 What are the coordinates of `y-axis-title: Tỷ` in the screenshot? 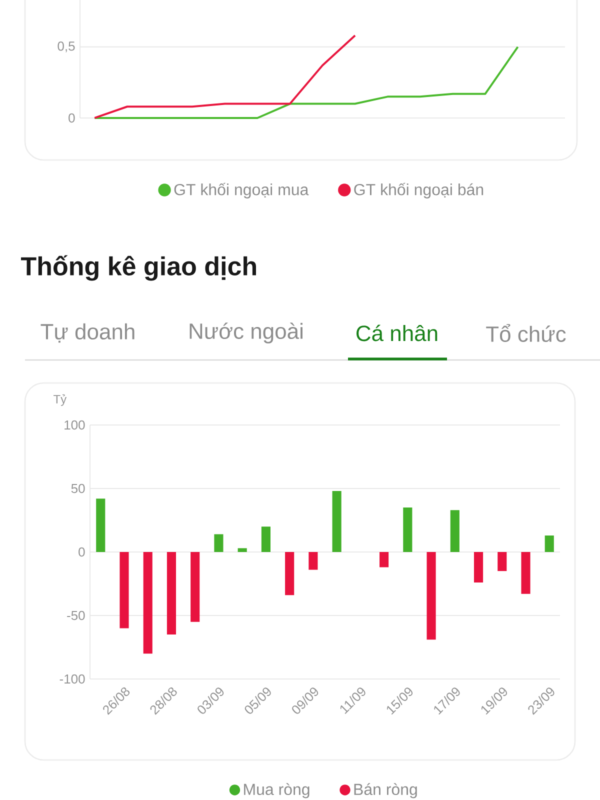 It's located at (60, 400).